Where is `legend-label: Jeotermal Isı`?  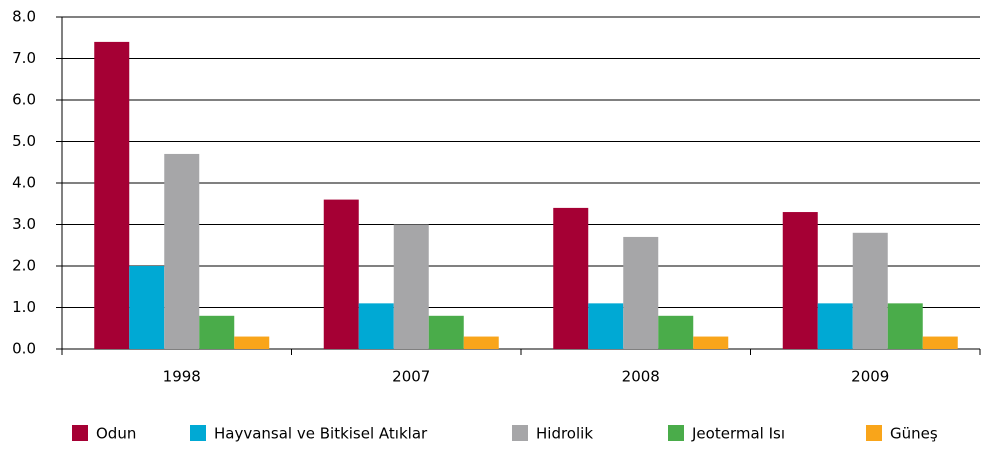
legend-label: Jeotermal Isı is located at coordinates (738, 434).